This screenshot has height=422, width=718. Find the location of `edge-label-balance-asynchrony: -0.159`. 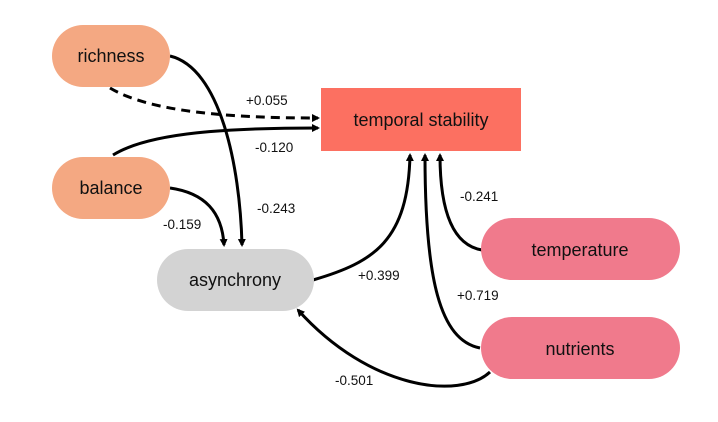

edge-label-balance-asynchrony: -0.159 is located at coordinates (182, 224).